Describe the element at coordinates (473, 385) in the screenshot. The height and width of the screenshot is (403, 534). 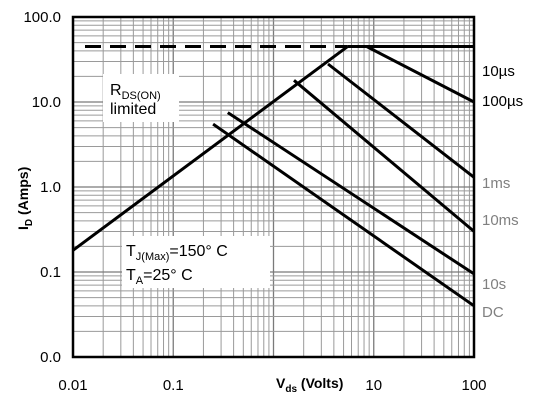
I see `x-tick-label: 100` at that location.